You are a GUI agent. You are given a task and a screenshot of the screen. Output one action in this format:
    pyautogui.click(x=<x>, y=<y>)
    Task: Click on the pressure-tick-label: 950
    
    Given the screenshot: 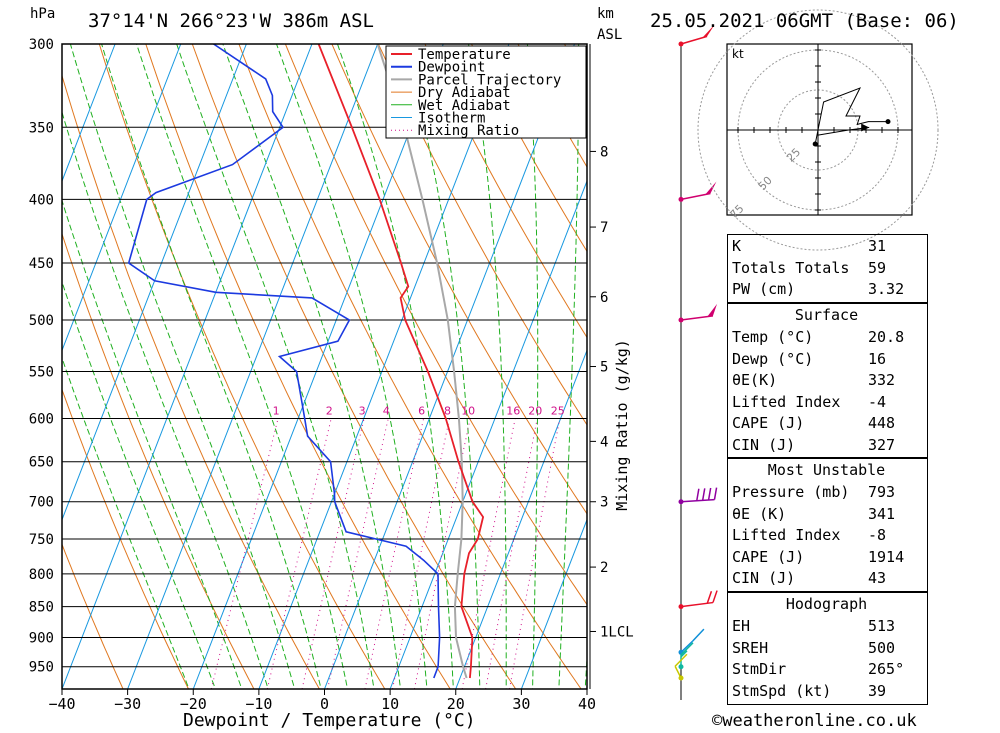 What is the action you would take?
    pyautogui.click(x=41, y=668)
    